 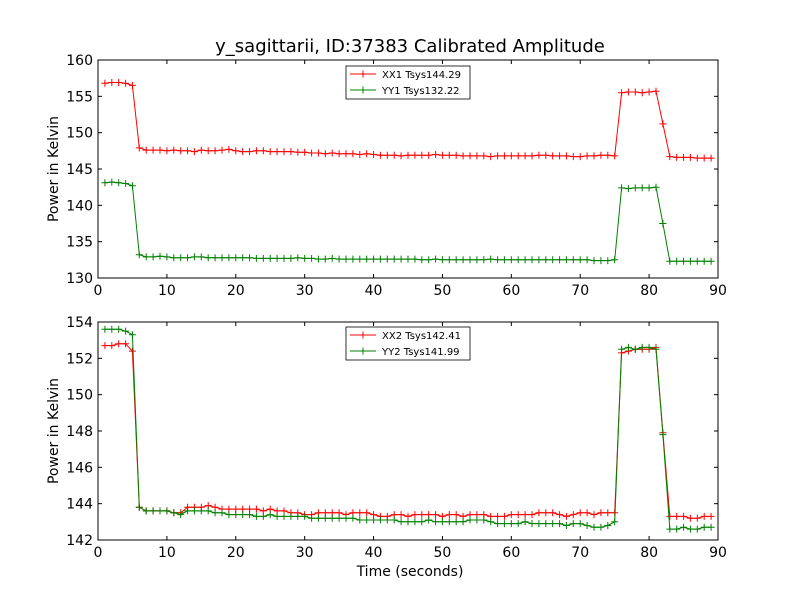 What do you see at coordinates (408, 82) in the screenshot?
I see `top-chart-legend: XX1 Tsys144.29 YY1 Tsys132.22` at bounding box center [408, 82].